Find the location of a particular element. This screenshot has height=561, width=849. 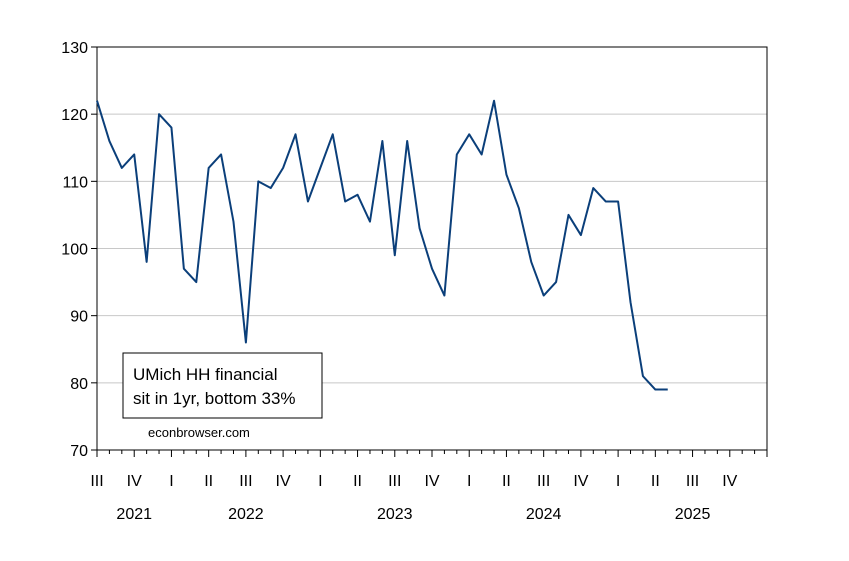

credit-text: econbrowser.com is located at coordinates (199, 432).